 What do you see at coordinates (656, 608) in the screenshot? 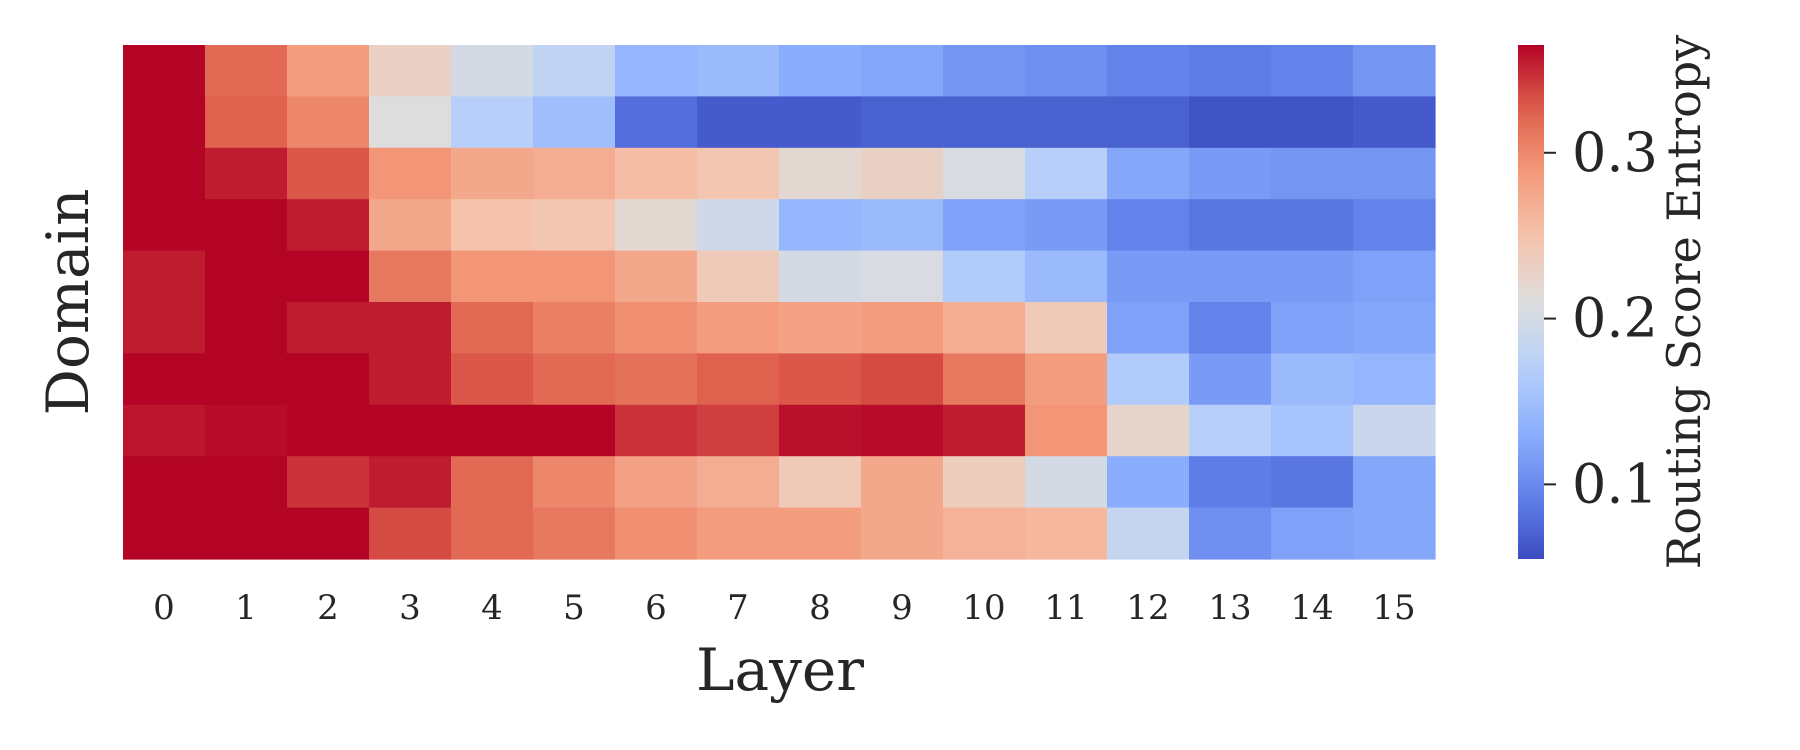
I see `x-tick-label: 6` at bounding box center [656, 608].